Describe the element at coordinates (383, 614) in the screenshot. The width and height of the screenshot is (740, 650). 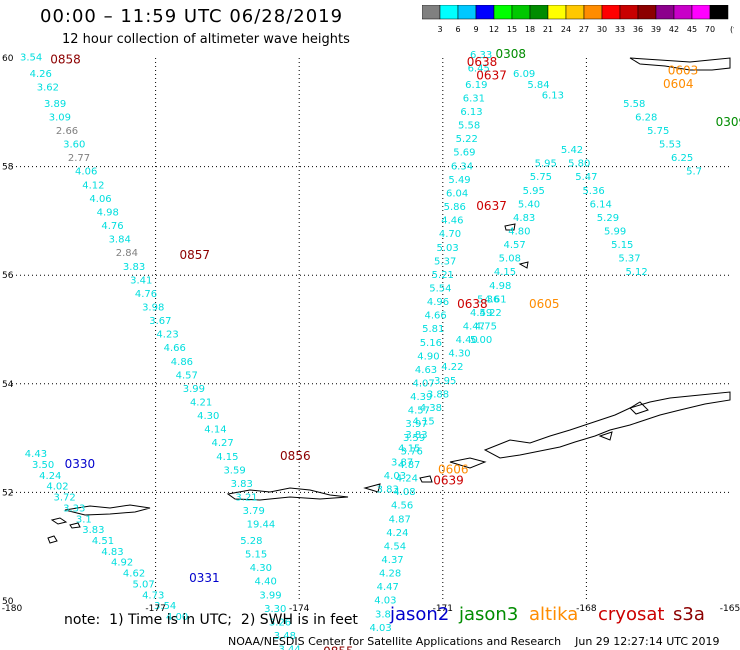
I see `swh-value: 3.8` at that location.